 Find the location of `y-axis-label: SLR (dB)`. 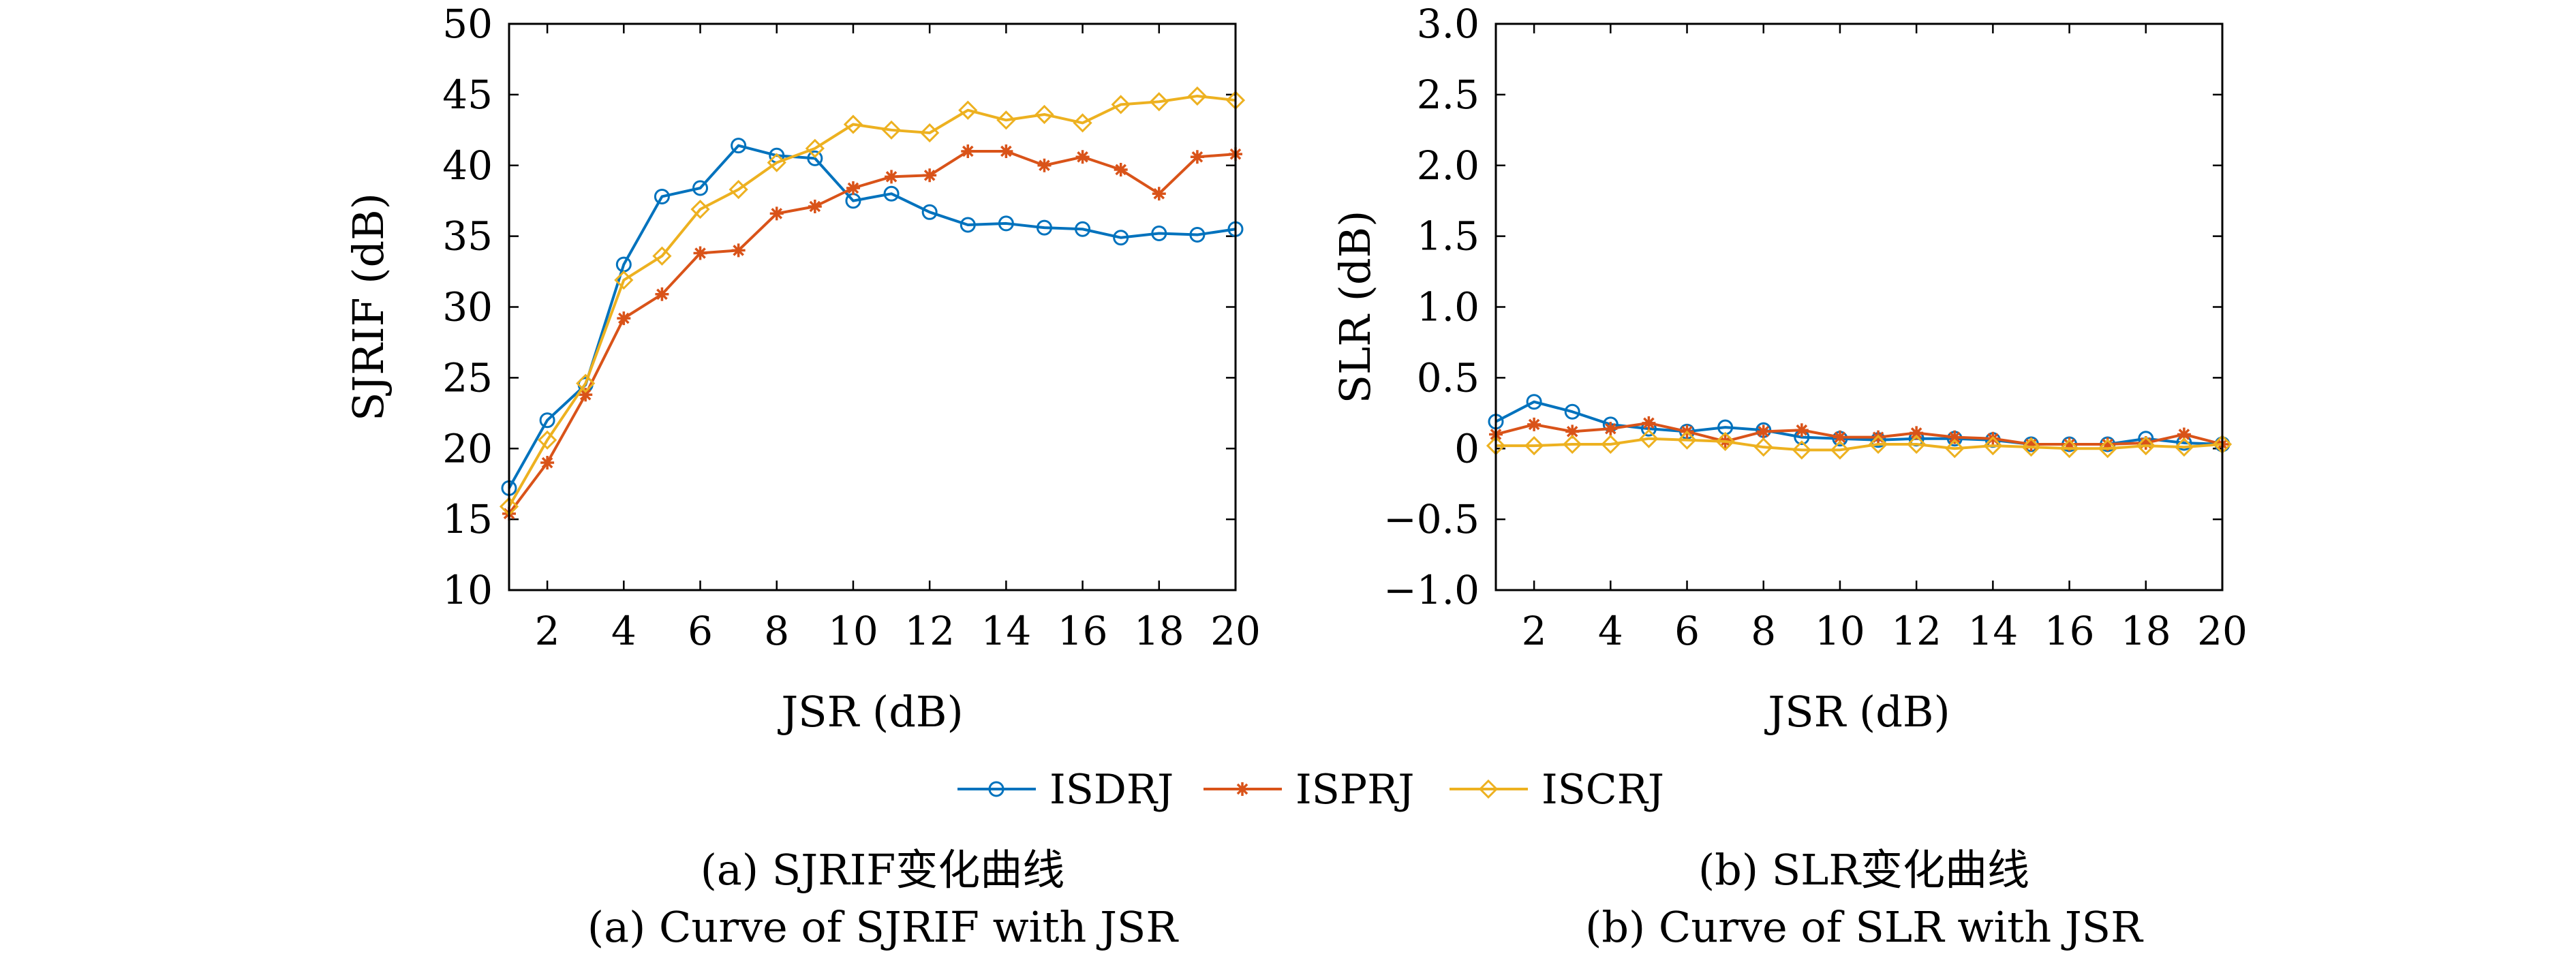

y-axis-label: SLR (dB) is located at coordinates (1355, 307).